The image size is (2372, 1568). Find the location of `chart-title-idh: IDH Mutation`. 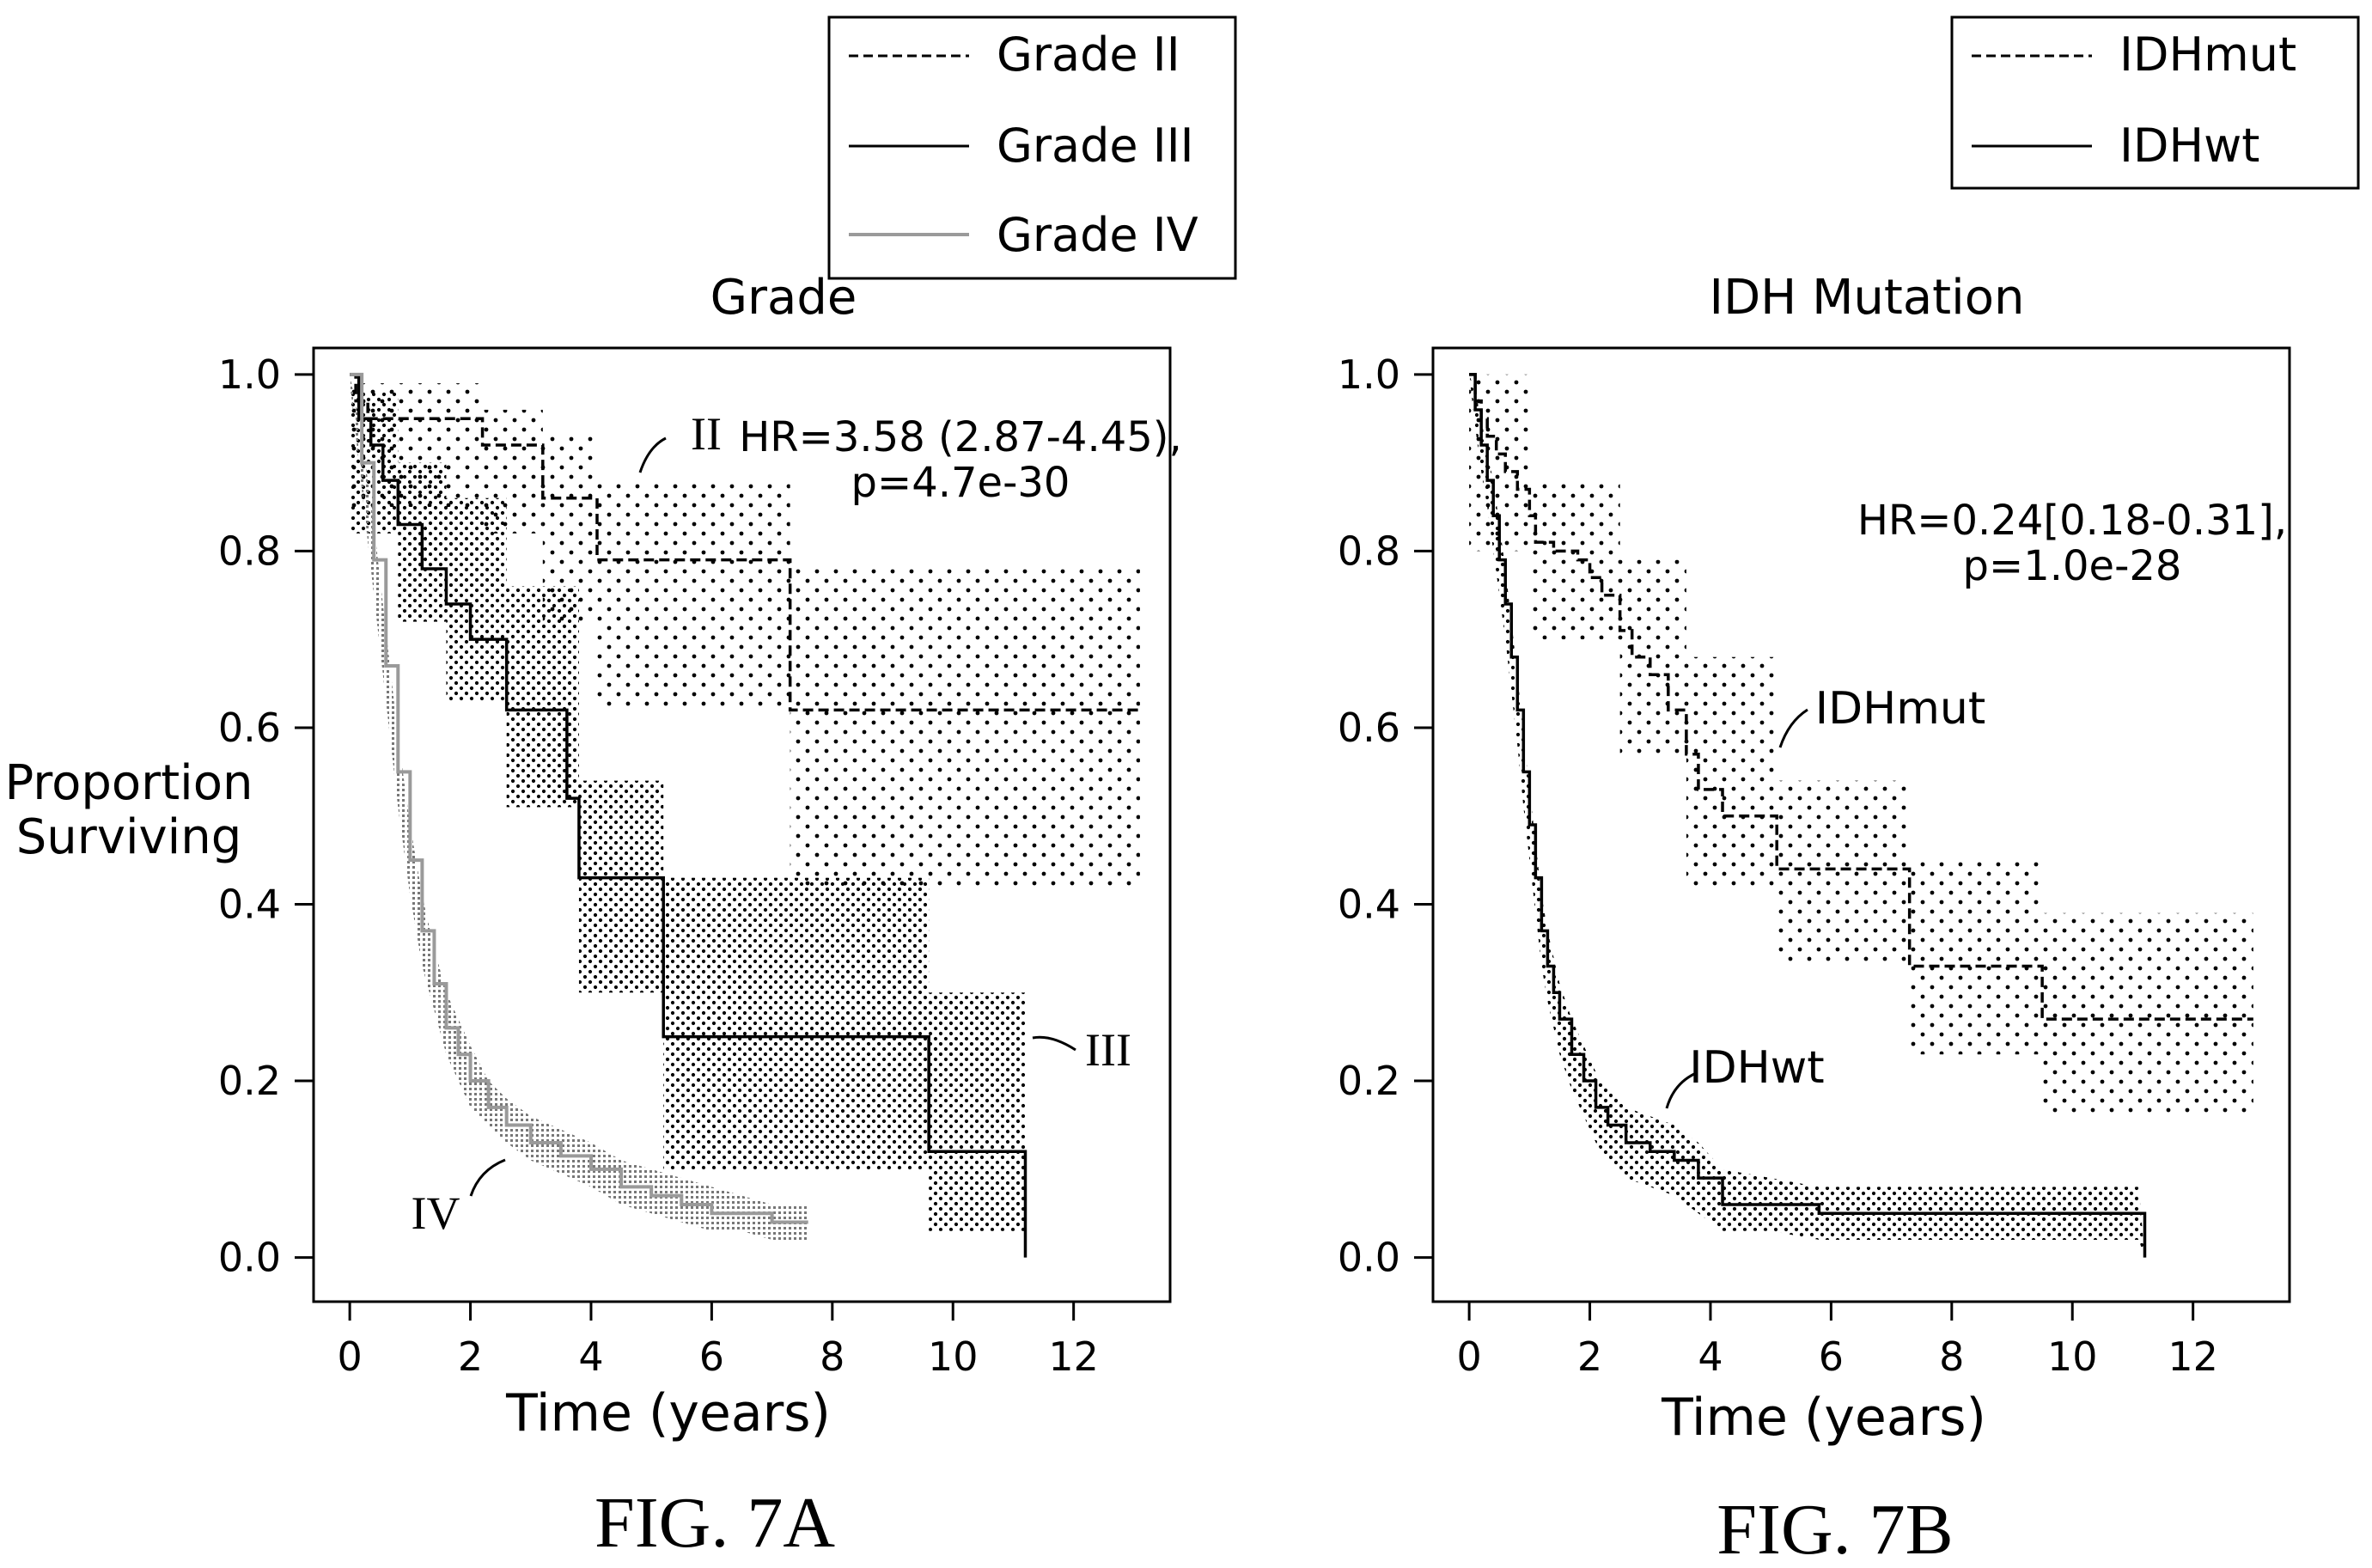

chart-title-idh: IDH Mutation is located at coordinates (1867, 298).